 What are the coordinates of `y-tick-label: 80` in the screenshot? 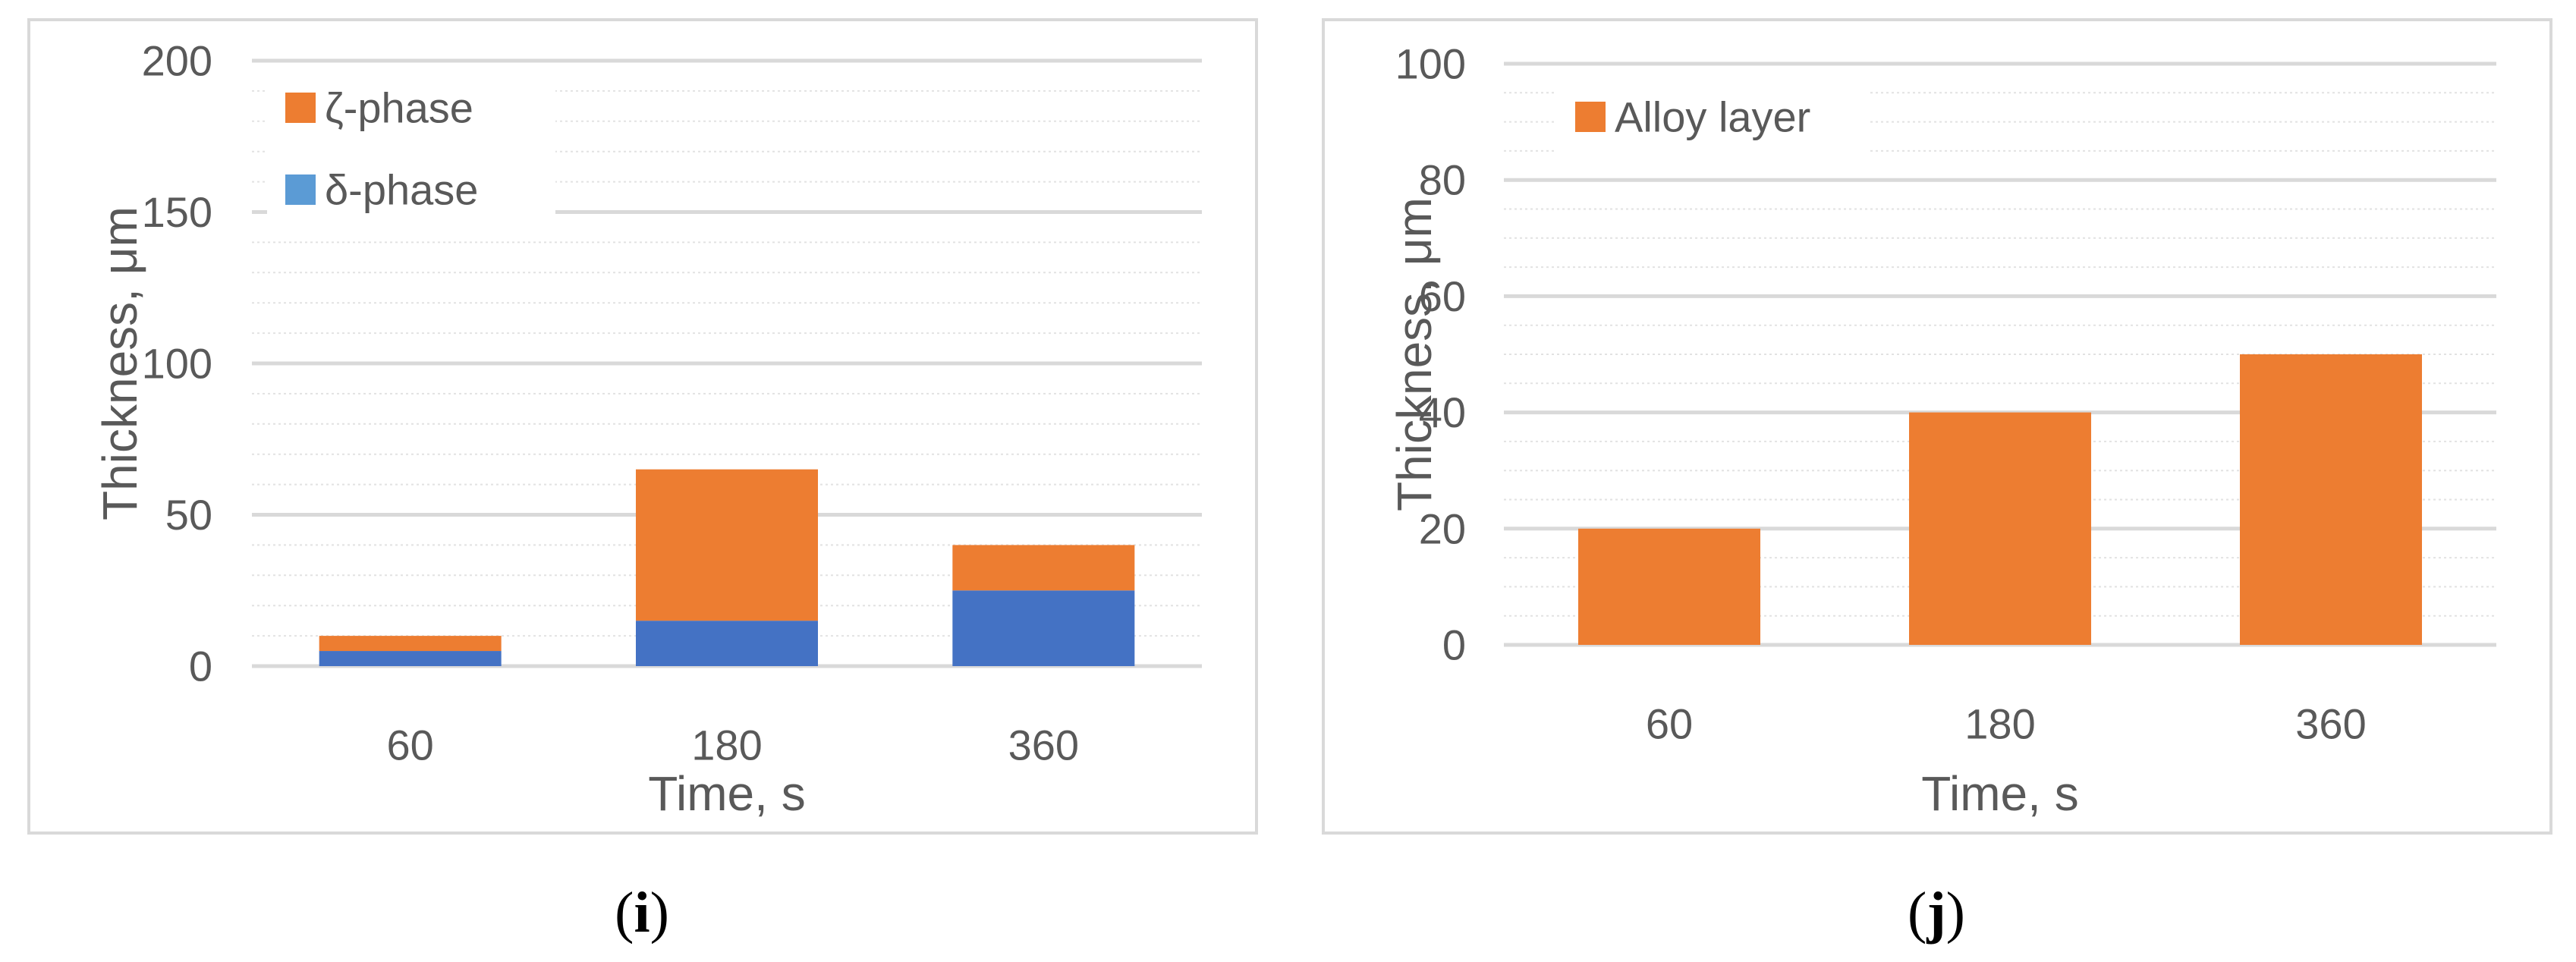 It's located at (1442, 180).